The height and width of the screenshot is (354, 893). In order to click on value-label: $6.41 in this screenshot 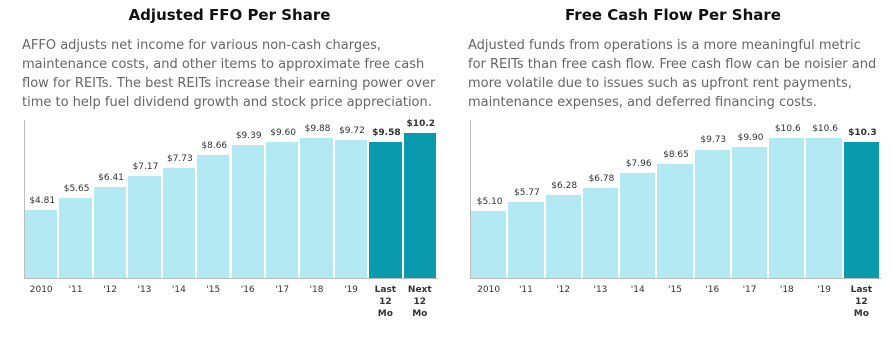, I will do `click(111, 177)`.